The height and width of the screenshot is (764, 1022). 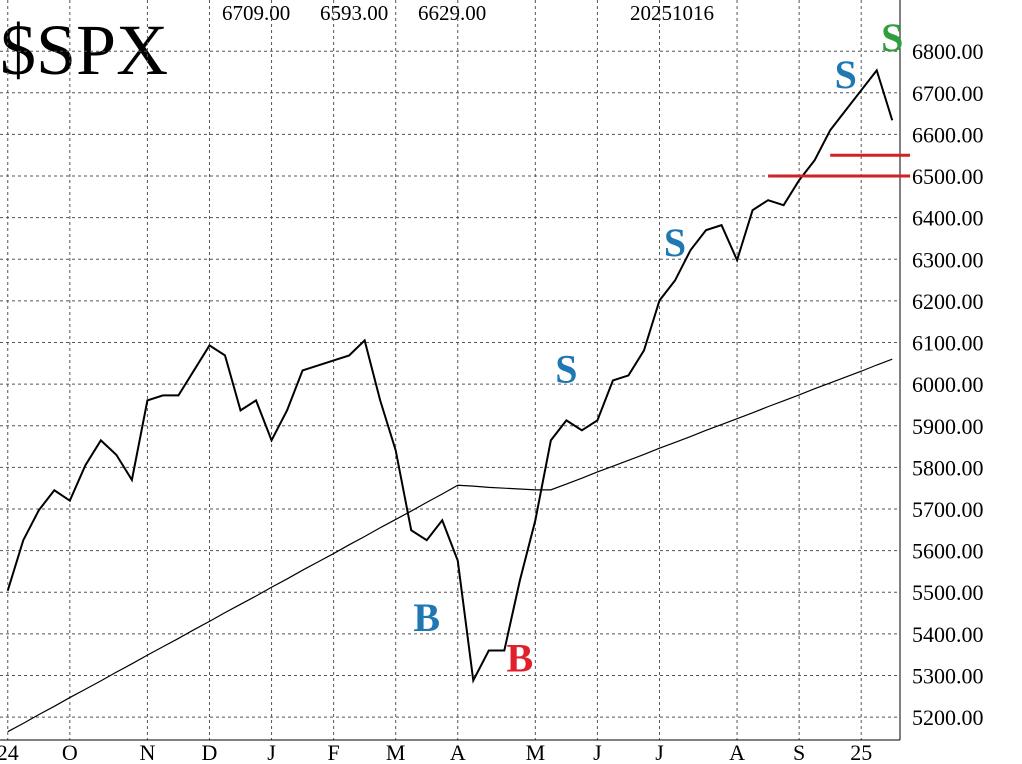 I want to click on y-tick-label: 5400.00, so click(x=948, y=634).